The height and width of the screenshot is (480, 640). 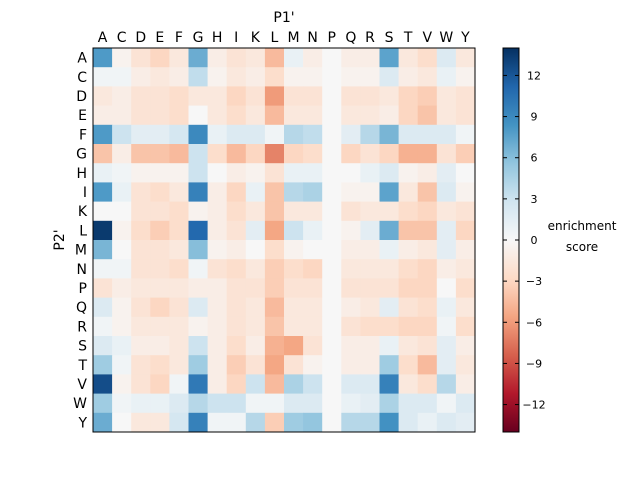 I want to click on x-tick-label: D, so click(x=140, y=38).